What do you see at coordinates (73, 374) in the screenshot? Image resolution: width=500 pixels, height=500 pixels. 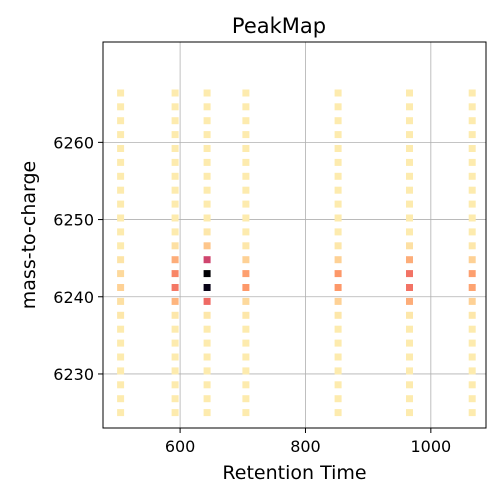 I see `y-tick-label: 6230` at bounding box center [73, 374].